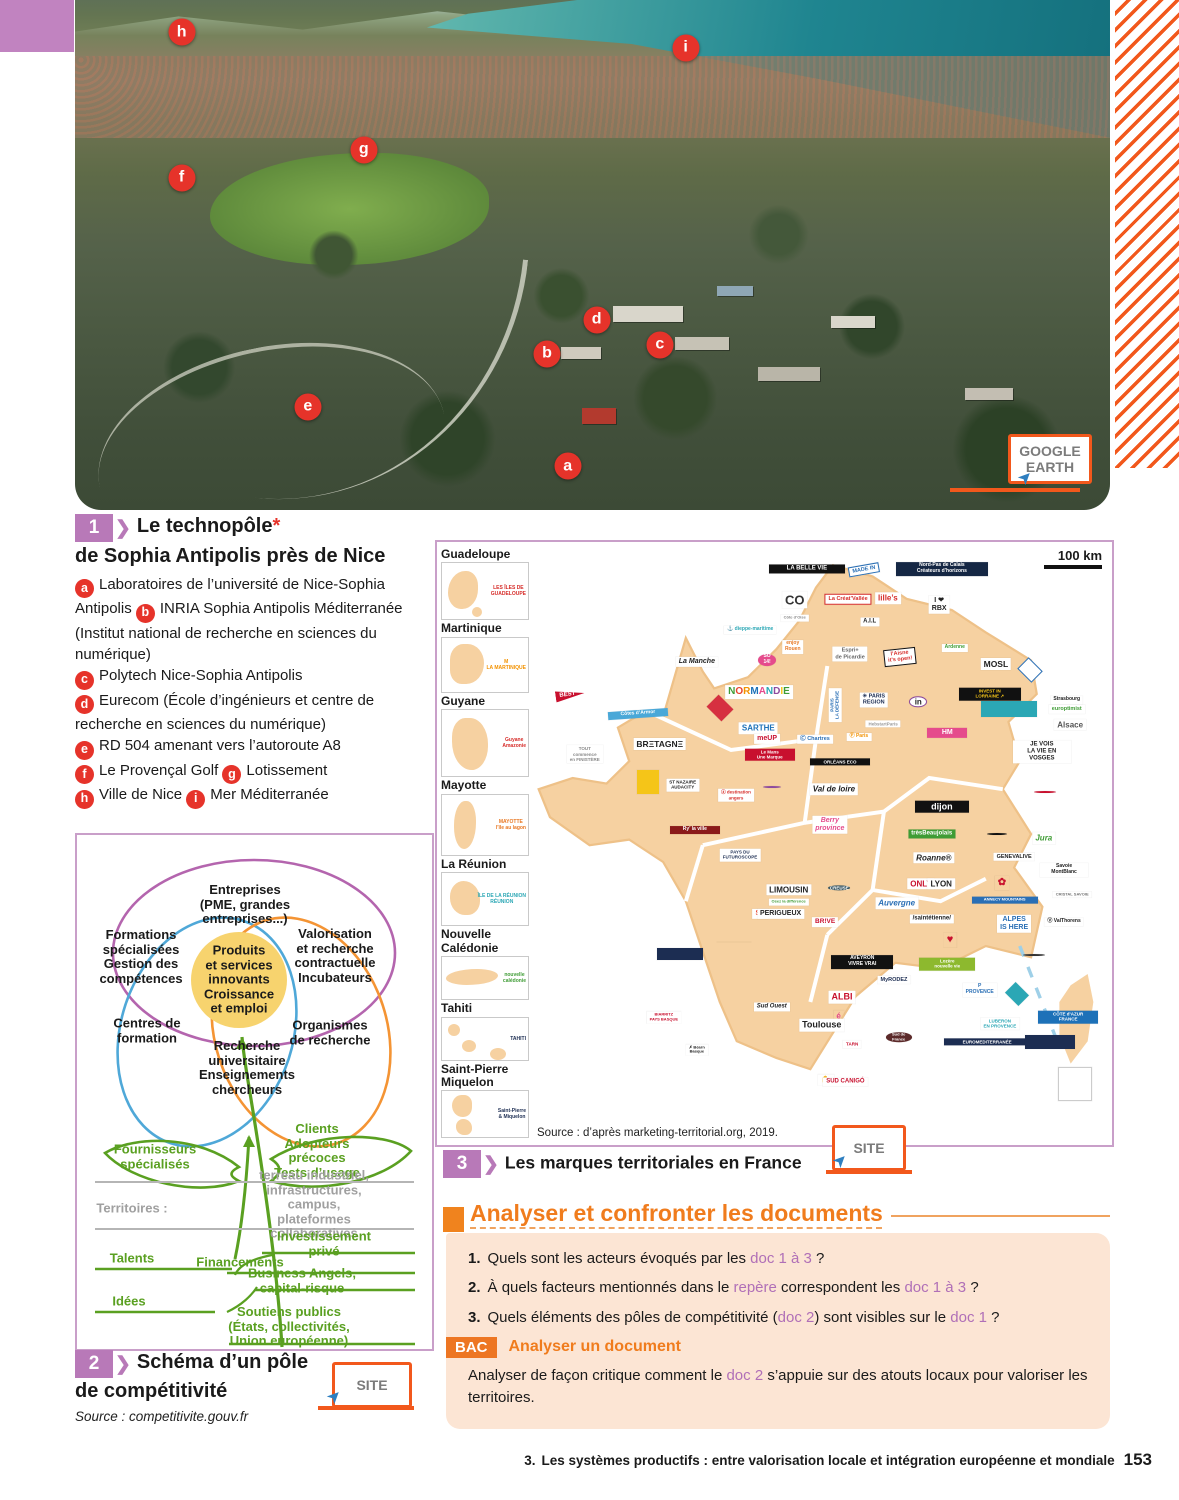 The height and width of the screenshot is (1500, 1179). I want to click on brand-chip: é, so click(838, 1015).